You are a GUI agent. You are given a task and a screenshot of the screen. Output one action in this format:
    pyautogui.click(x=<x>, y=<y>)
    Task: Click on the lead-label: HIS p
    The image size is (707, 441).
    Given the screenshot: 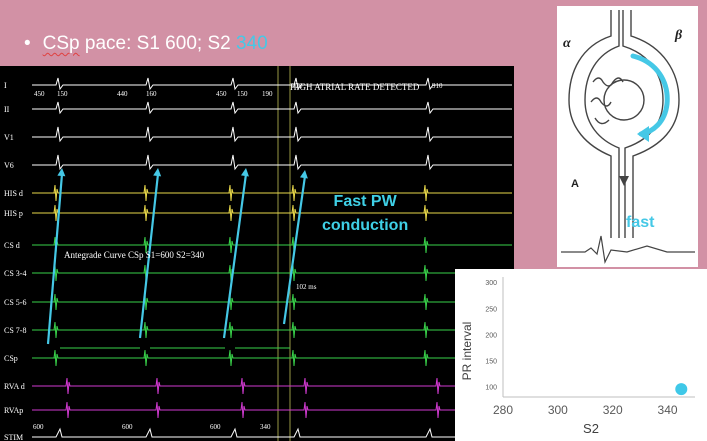 What is the action you would take?
    pyautogui.click(x=13, y=213)
    